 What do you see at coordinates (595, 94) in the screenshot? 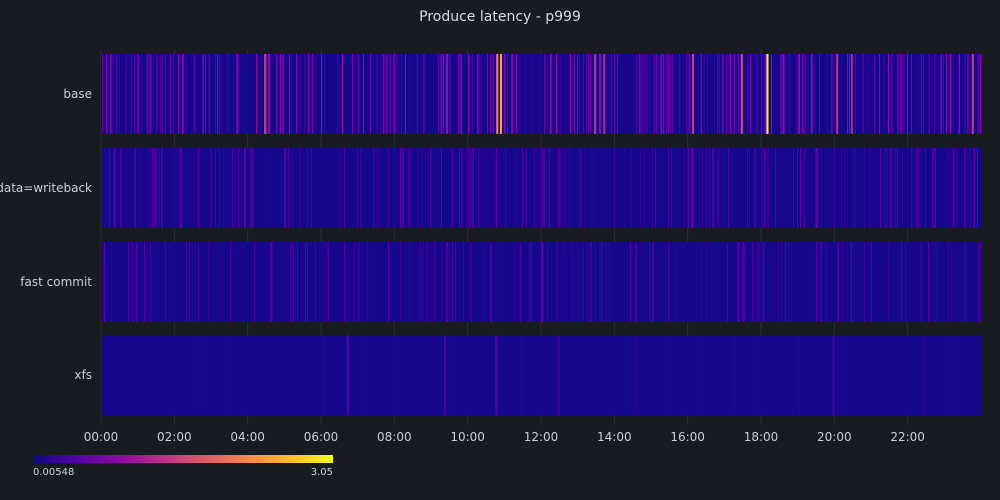
I see `heatmap-spike` at bounding box center [595, 94].